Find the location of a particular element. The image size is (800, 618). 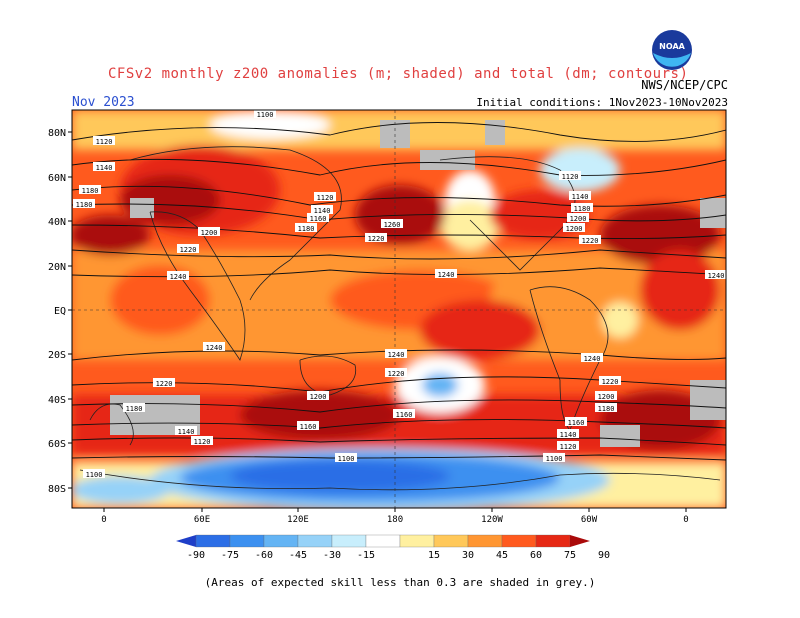

lat-label: 80N is located at coordinates (57, 133).